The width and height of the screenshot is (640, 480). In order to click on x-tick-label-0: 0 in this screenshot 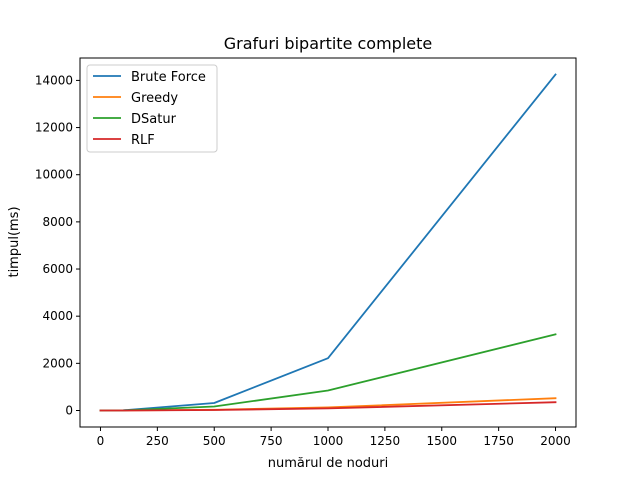, I will do `click(101, 441)`.